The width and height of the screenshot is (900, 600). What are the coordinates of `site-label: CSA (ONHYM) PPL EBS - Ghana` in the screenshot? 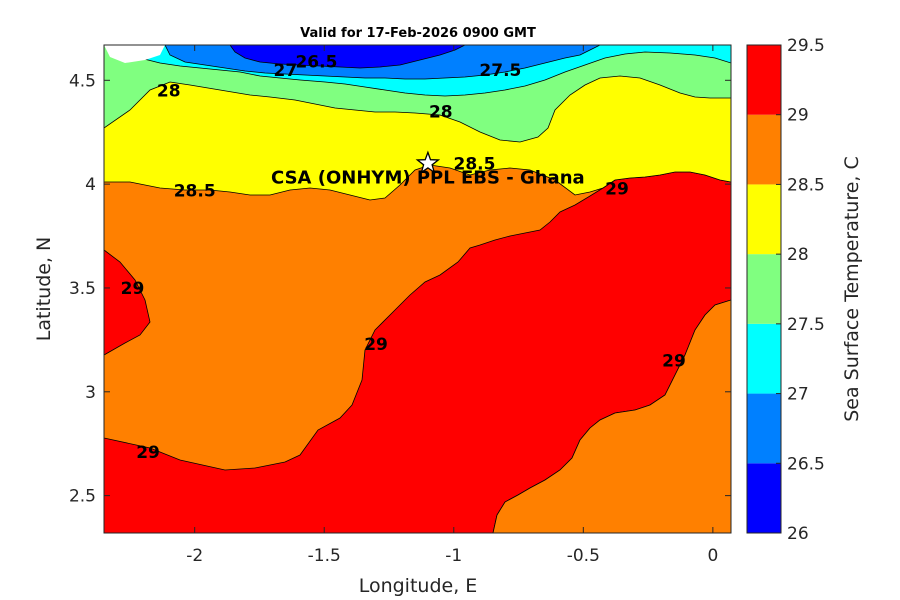 It's located at (428, 177).